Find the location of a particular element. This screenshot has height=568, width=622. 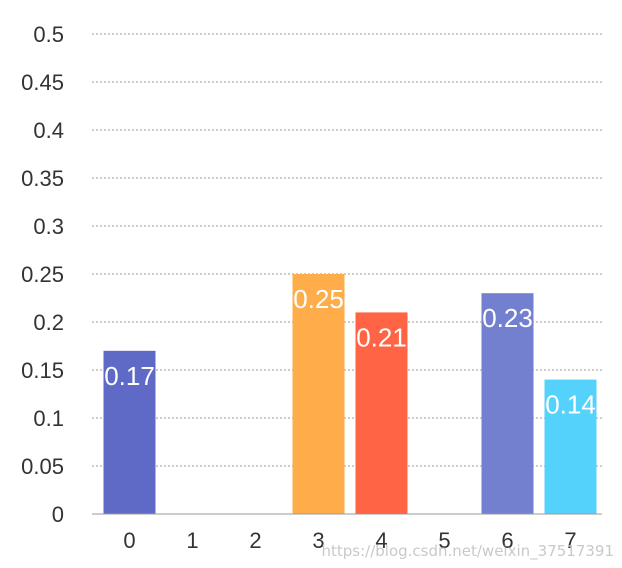

x-tick-label: 2 is located at coordinates (255, 540).